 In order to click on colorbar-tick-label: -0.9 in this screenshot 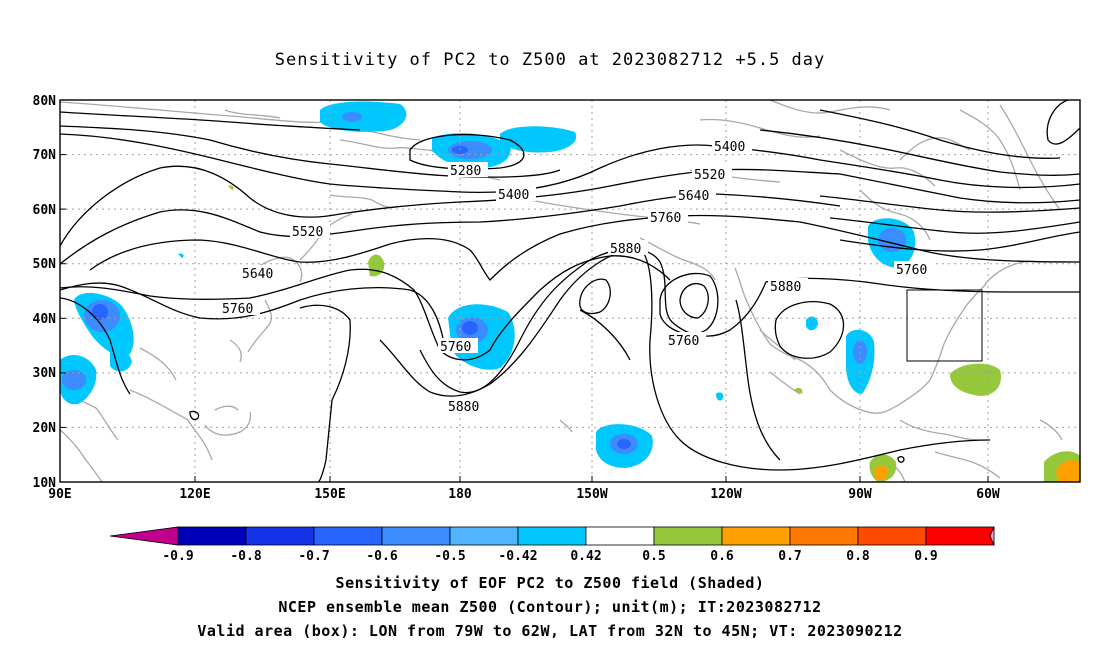, I will do `click(177, 556)`.